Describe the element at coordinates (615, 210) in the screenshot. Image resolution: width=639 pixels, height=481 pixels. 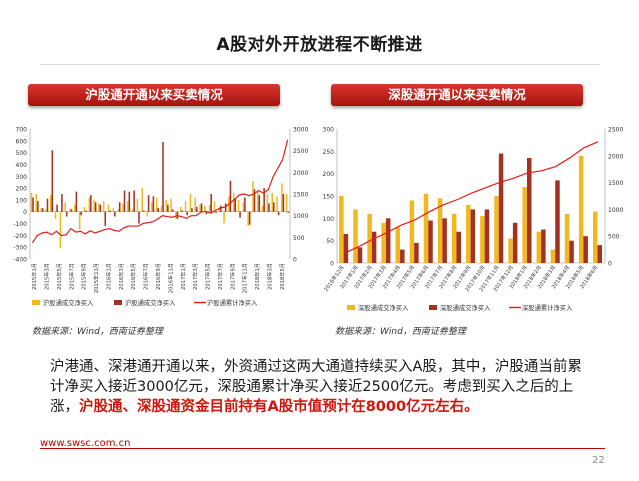
I see `y-right-tick-label: 1000` at that location.